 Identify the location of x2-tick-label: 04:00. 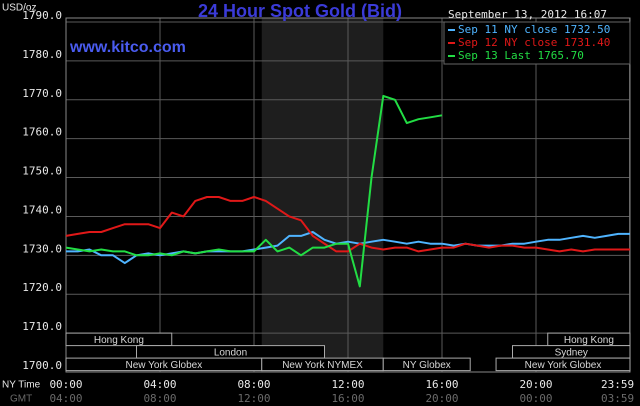
(65, 398).